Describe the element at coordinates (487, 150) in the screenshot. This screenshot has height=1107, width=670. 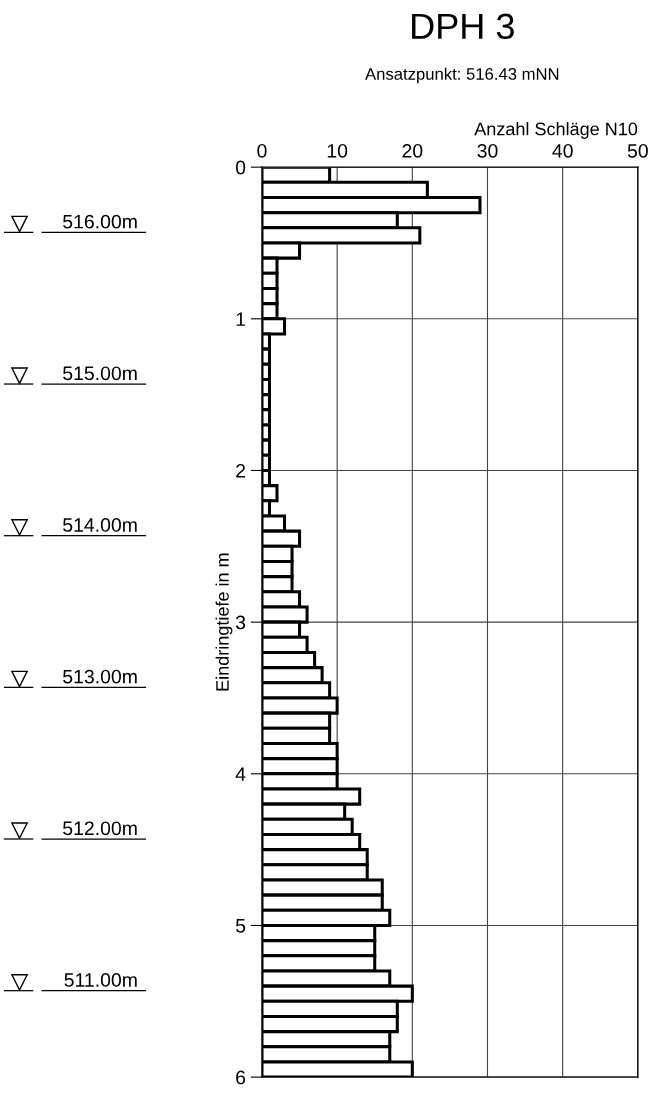
I see `x-tick-label: 30` at that location.